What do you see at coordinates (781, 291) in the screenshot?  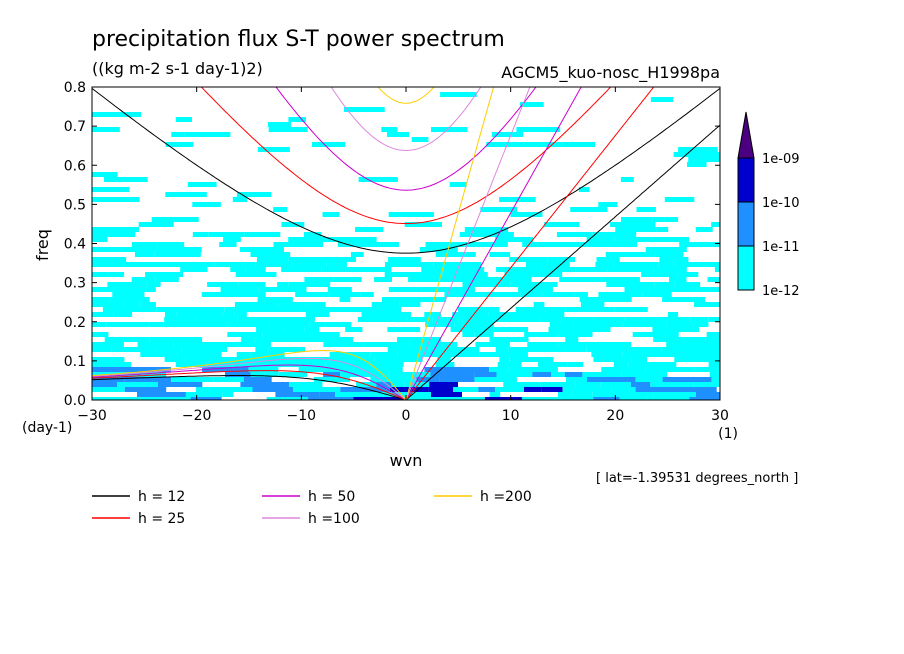 I see `colorbar-label: 1e-12` at bounding box center [781, 291].